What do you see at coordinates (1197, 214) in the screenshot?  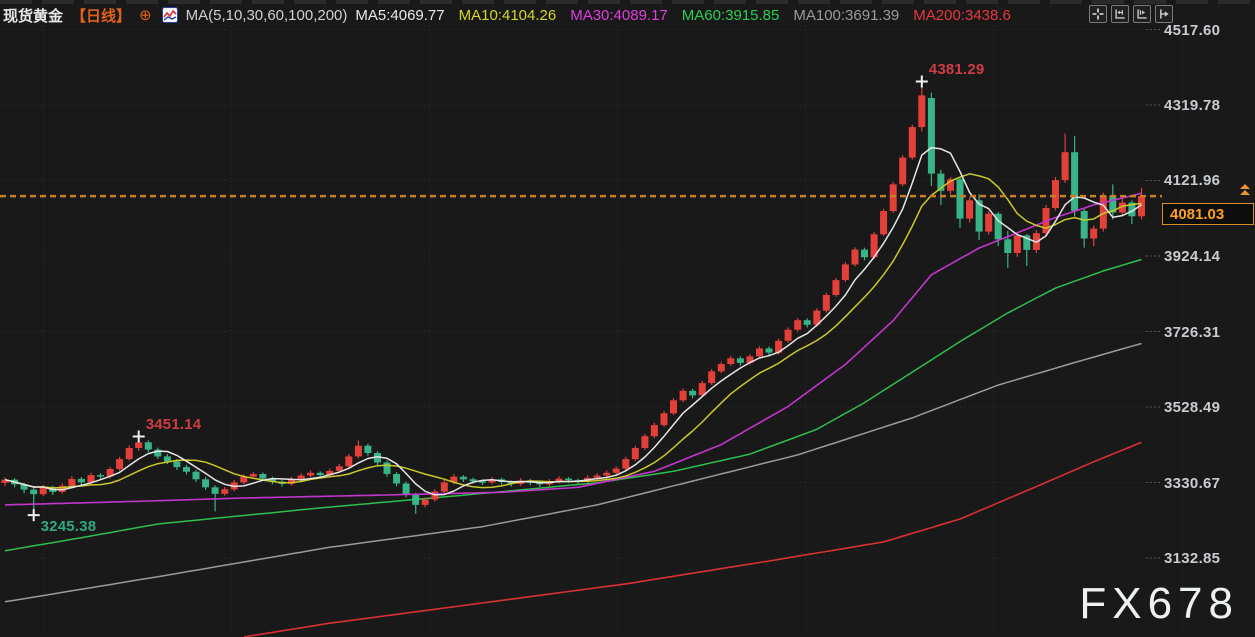 I see `current-price-value: 4081.03` at bounding box center [1197, 214].